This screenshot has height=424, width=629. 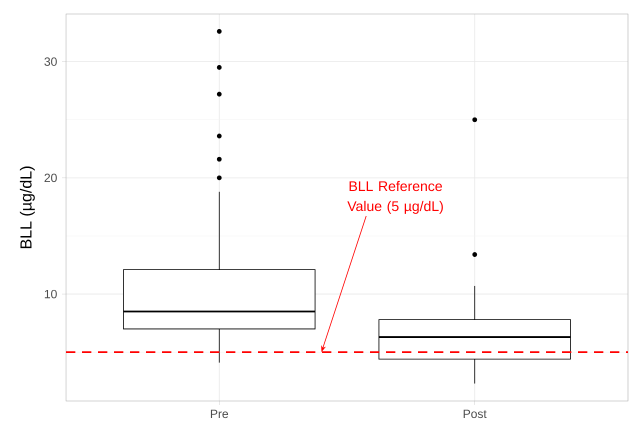 I want to click on y-tick-label: 30, so click(x=50, y=61).